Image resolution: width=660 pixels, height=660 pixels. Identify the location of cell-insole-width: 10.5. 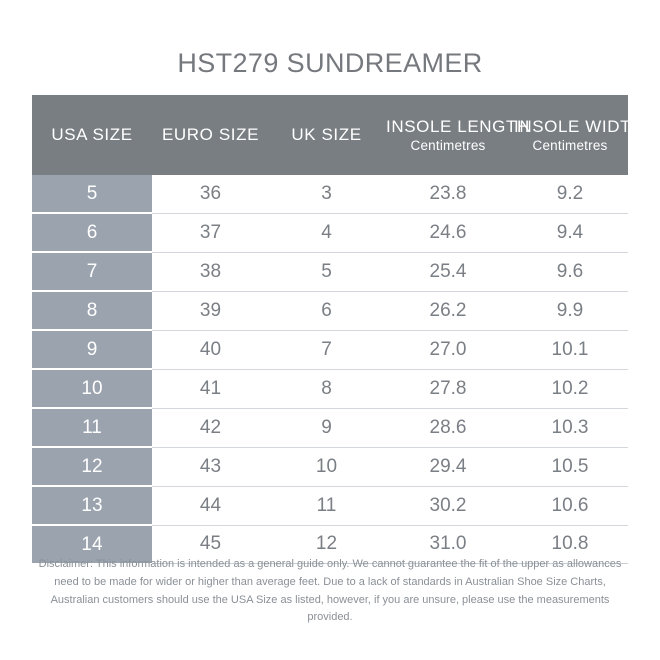
(570, 467).